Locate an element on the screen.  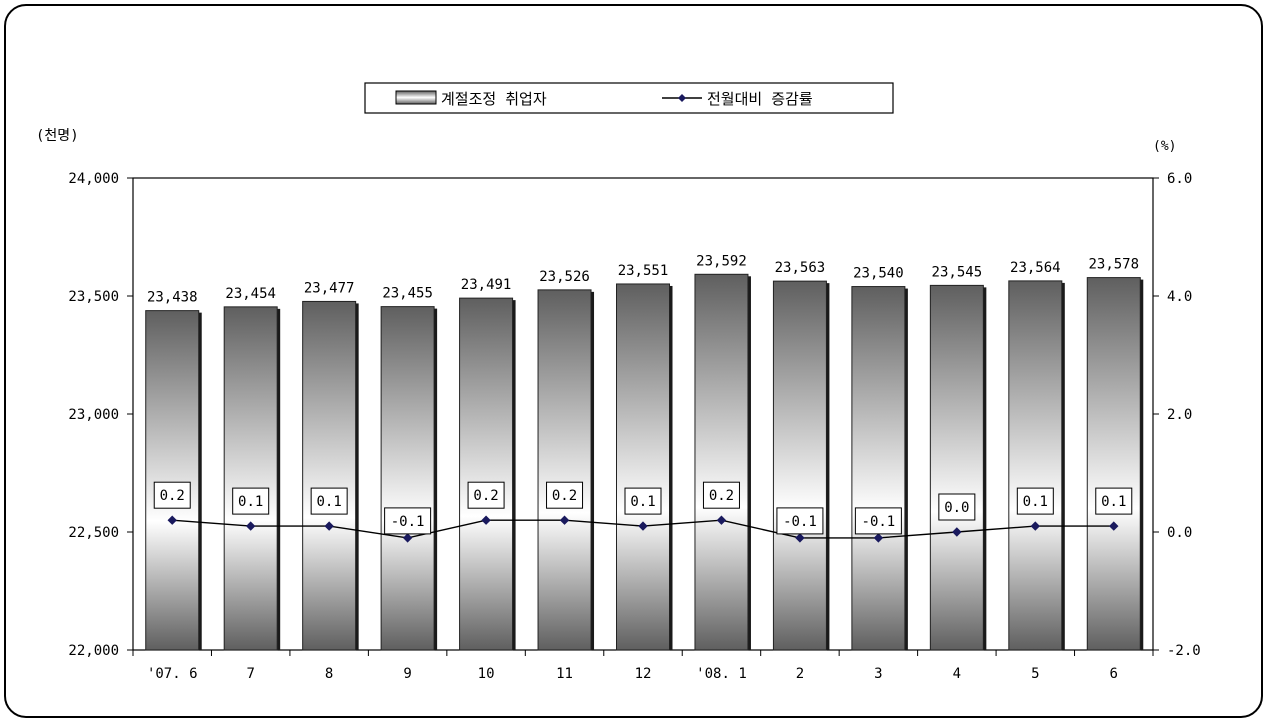
x-tick-label: '07. 6 is located at coordinates (172, 674).